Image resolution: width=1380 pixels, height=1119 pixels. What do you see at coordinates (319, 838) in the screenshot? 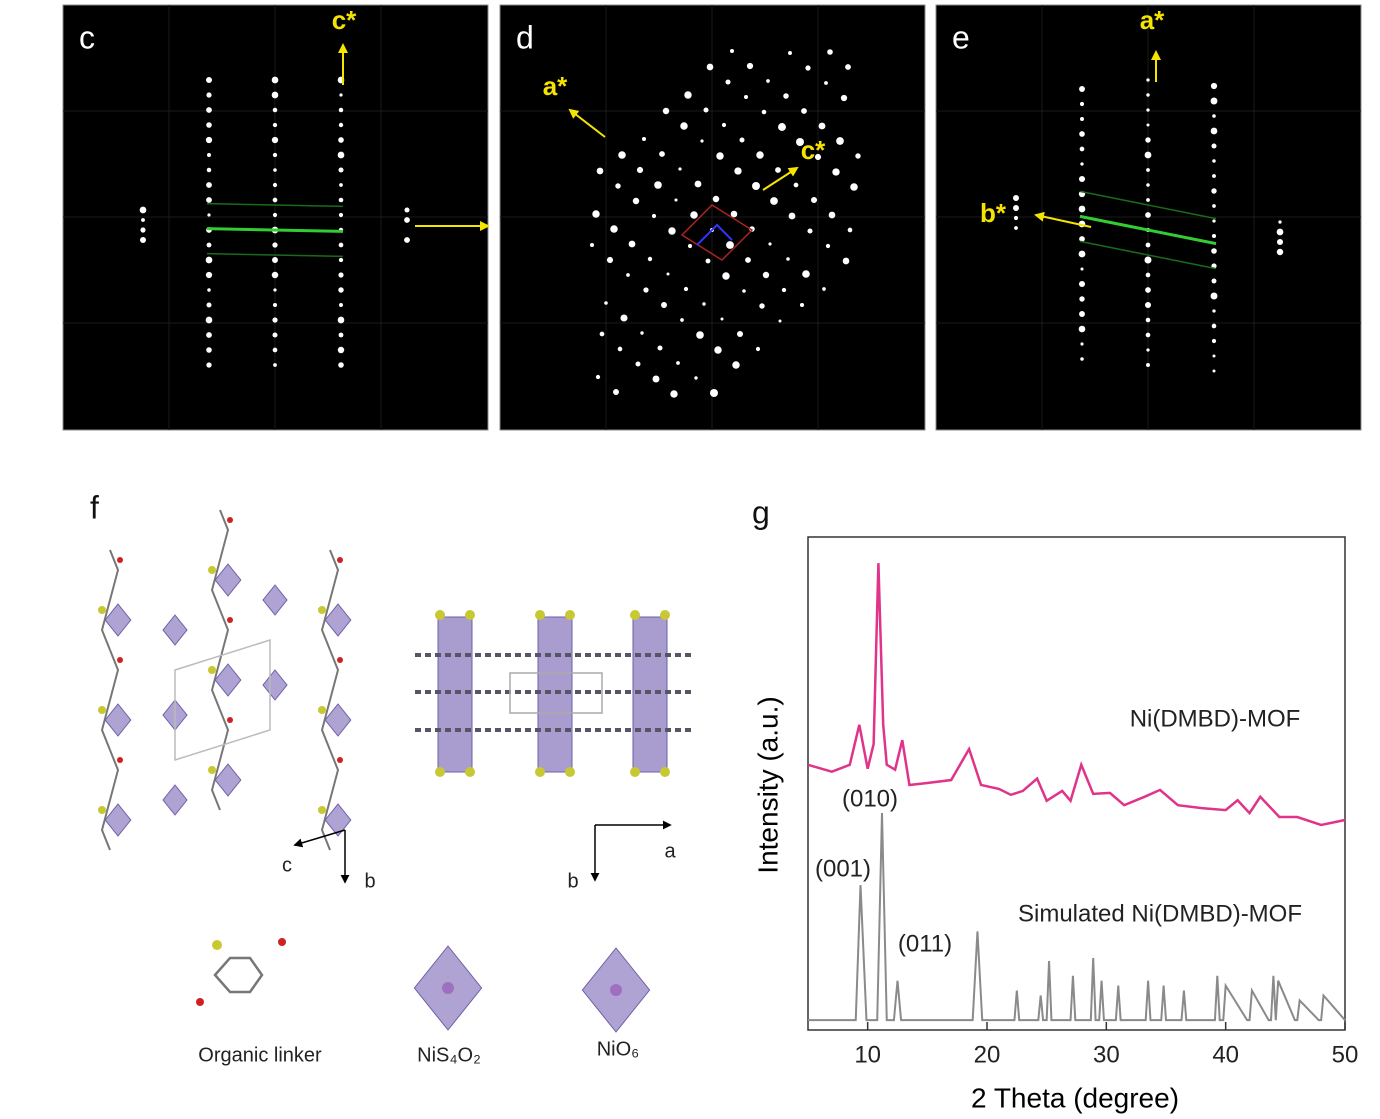
I see `view-axis-arrow` at bounding box center [319, 838].